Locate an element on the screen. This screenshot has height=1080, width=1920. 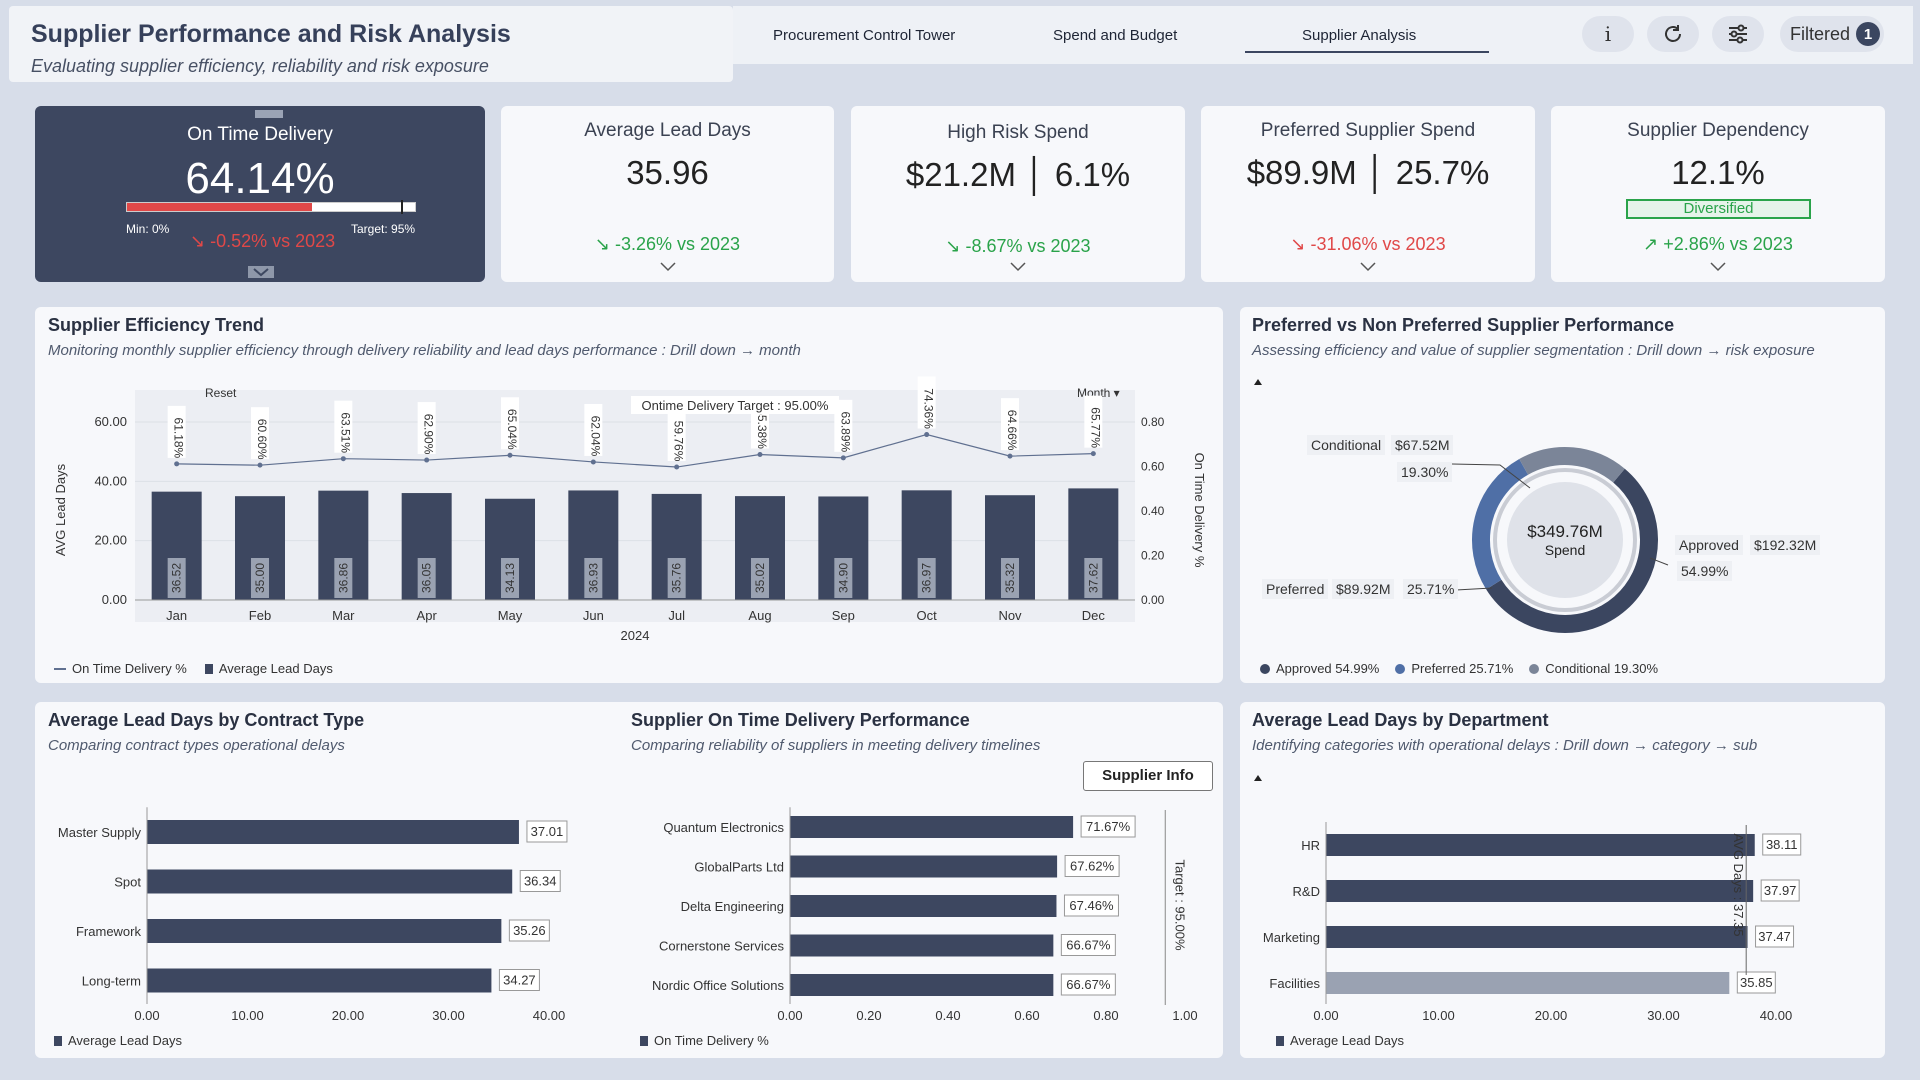
bar-data-label: 36.05 is located at coordinates (427, 578).